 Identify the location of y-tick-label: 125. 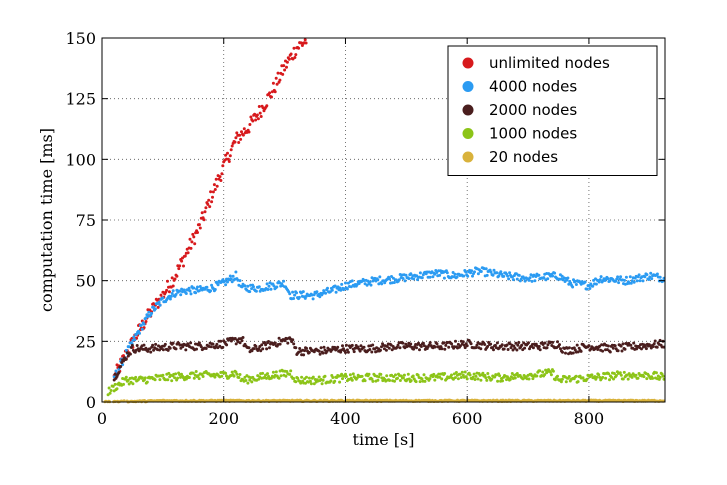
(80, 99).